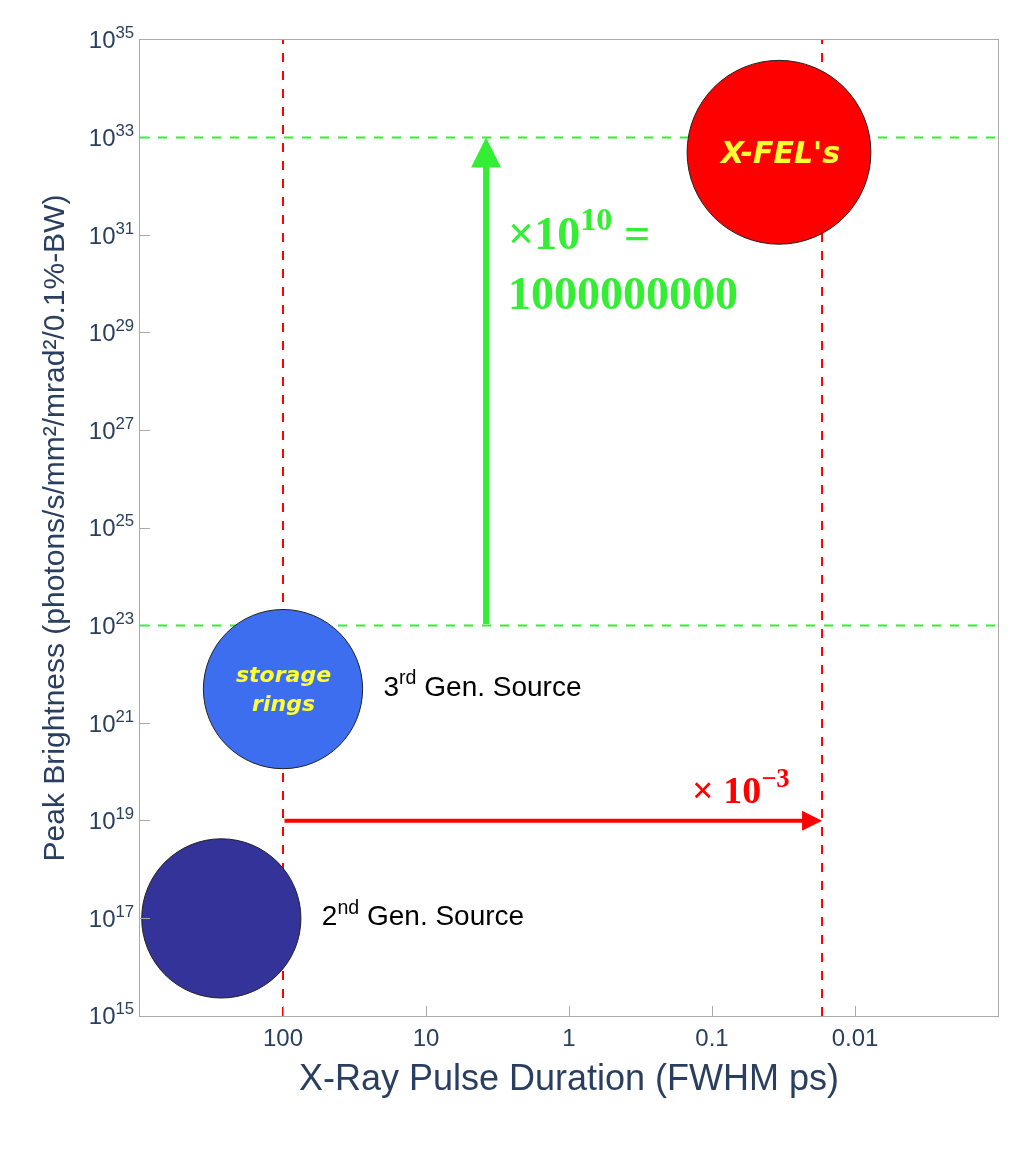 The width and height of the screenshot is (1028, 1156). Describe the element at coordinates (111, 428) in the screenshot. I see `y-tick-label: 10$^{27}$` at that location.